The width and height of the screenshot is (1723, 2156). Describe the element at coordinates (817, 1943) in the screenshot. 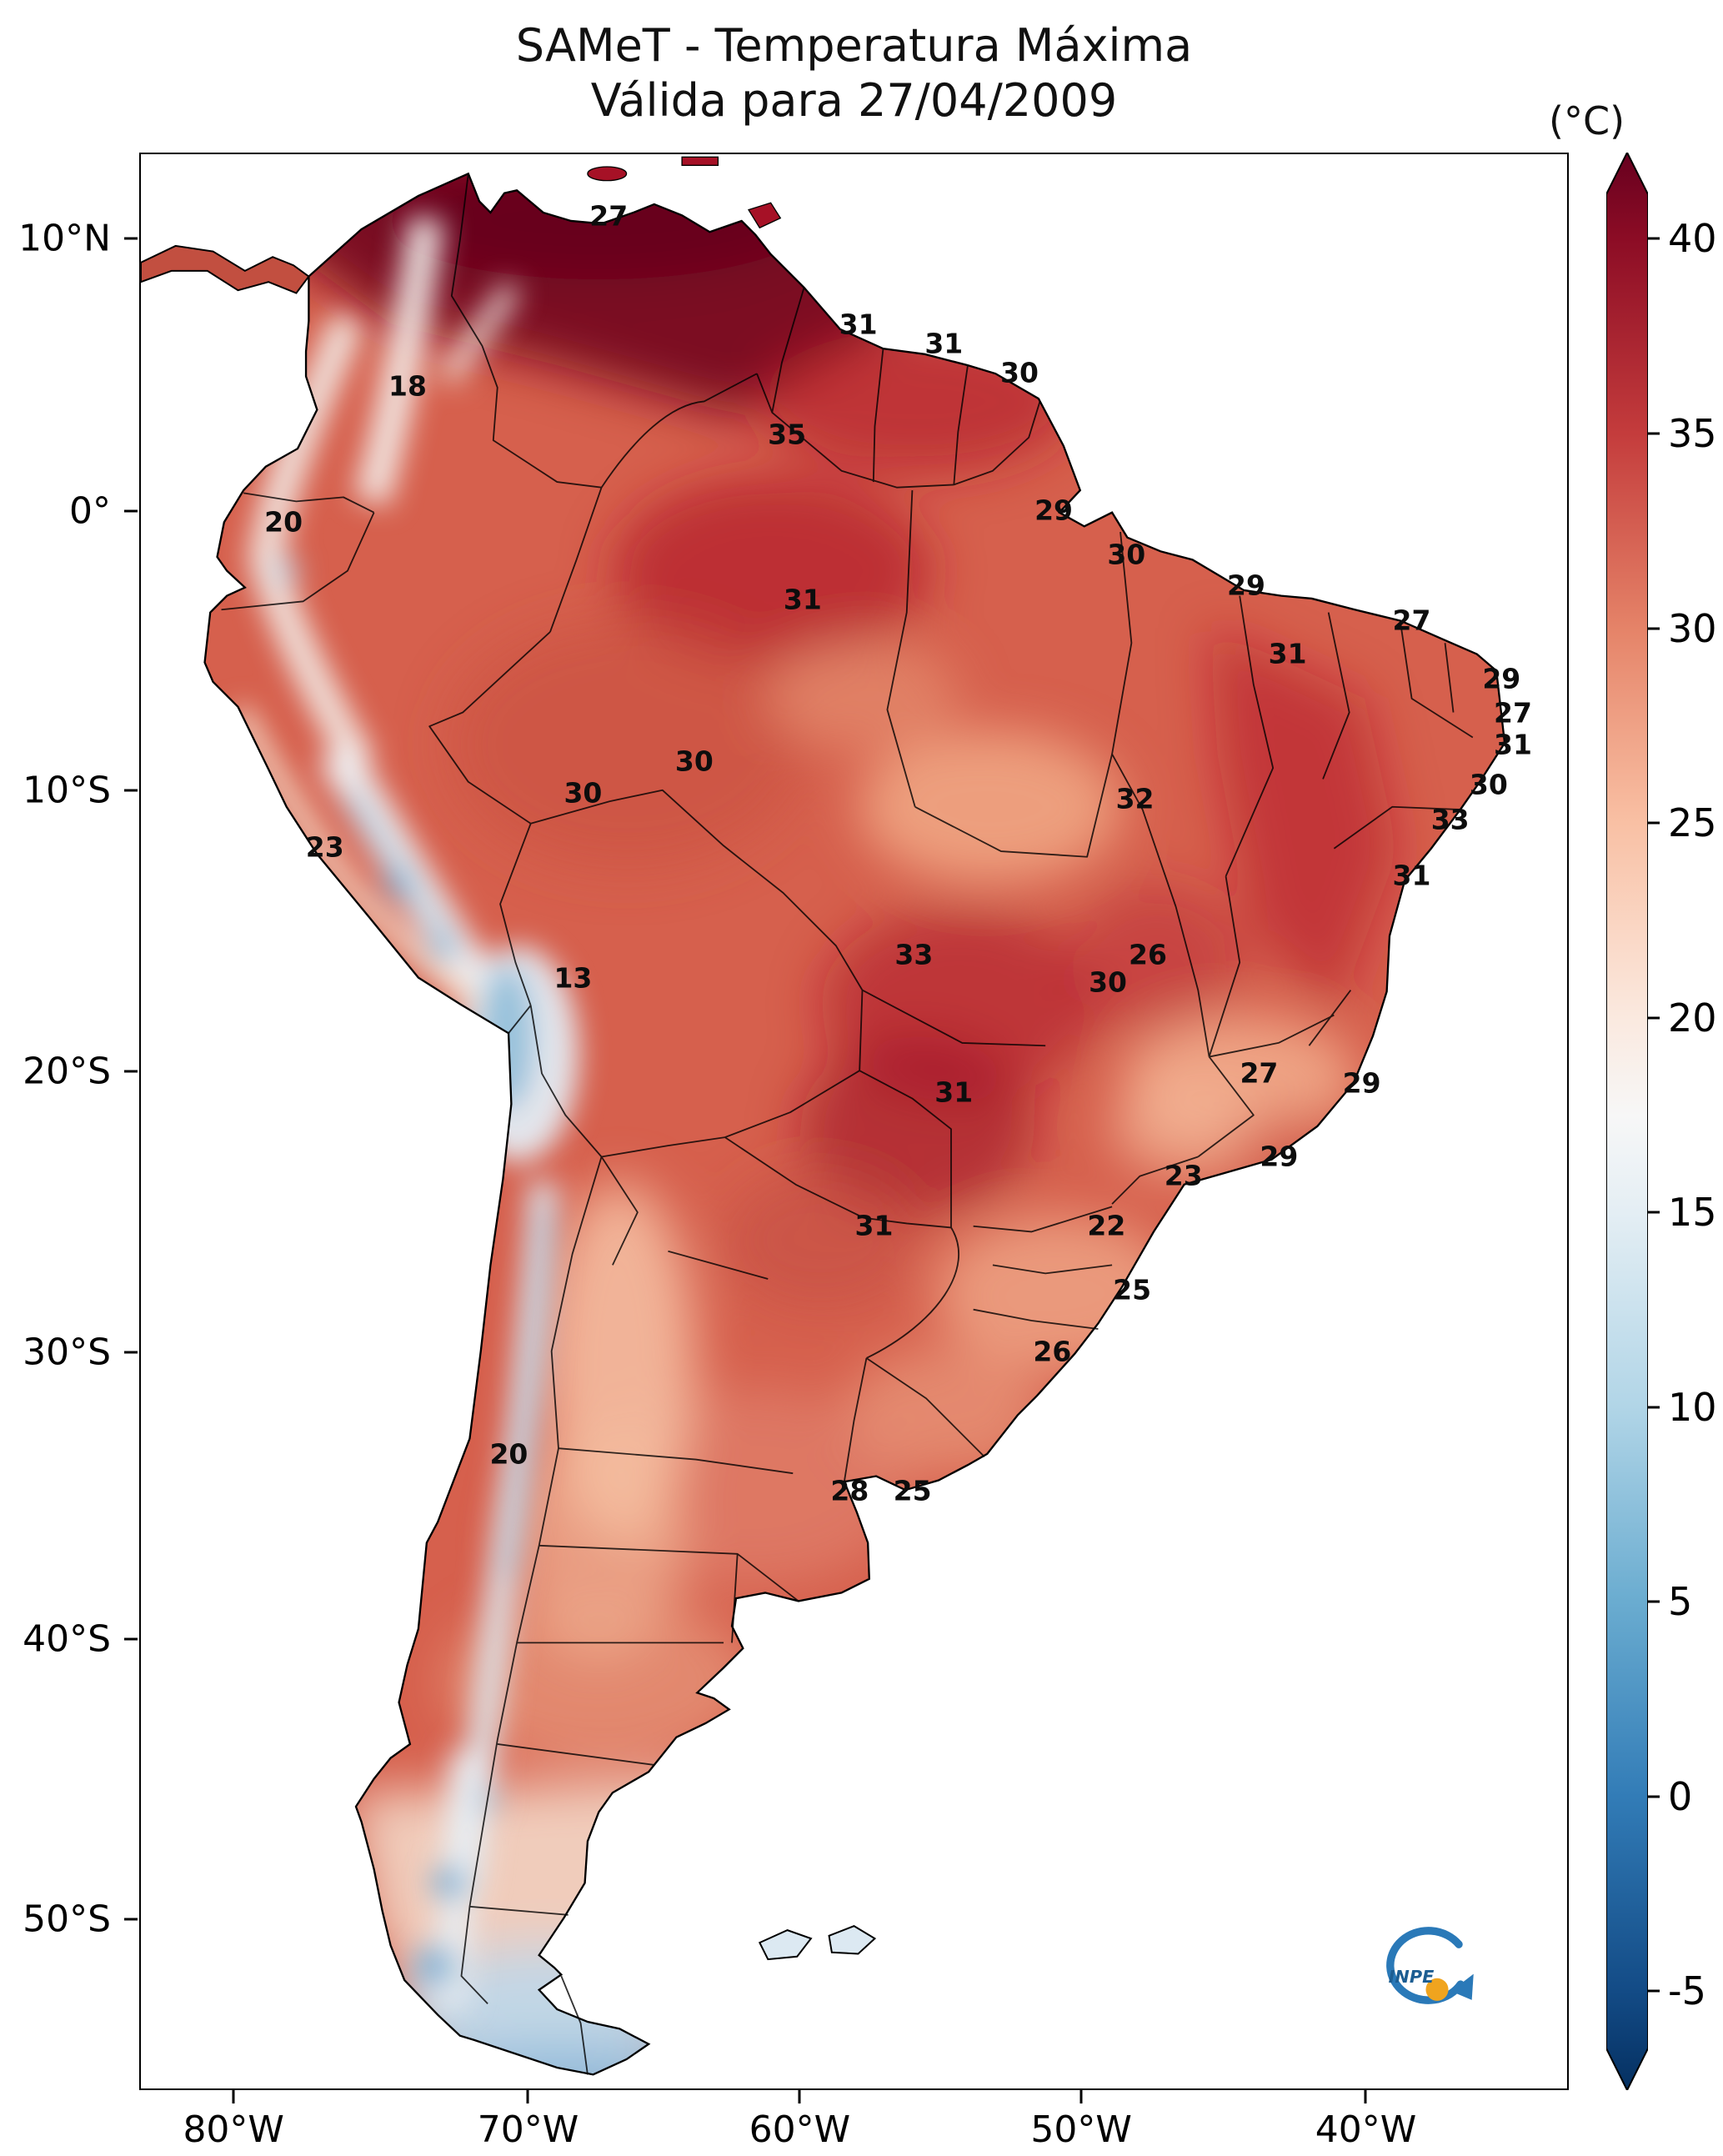

I see `falkland-islands` at that location.